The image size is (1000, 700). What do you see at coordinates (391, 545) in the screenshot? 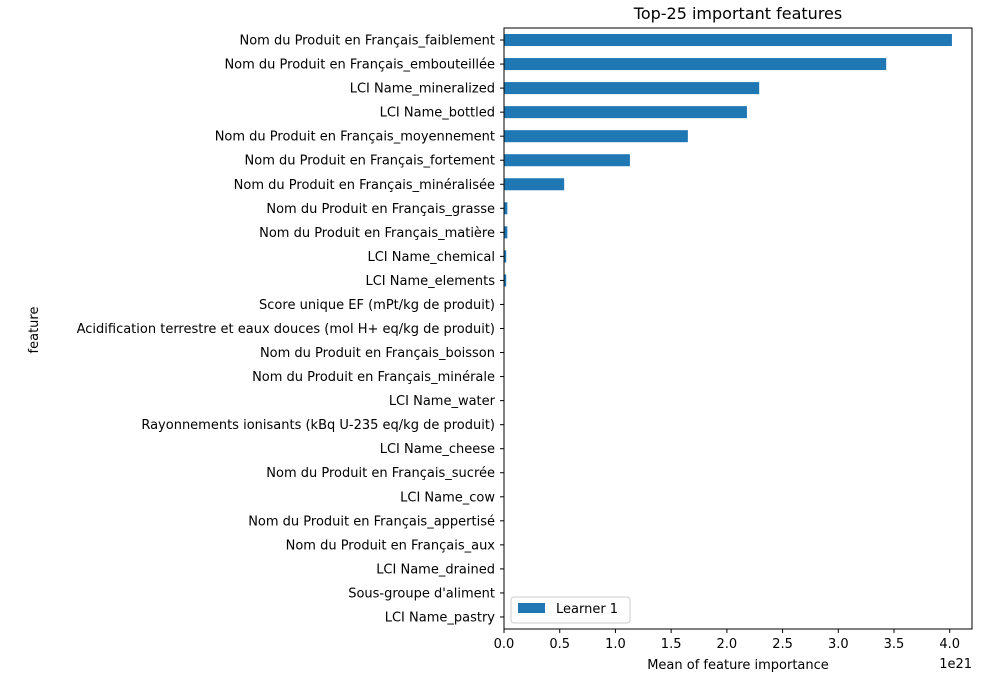
I see `y-tick-label: Nom du Produit en Français_aux` at bounding box center [391, 545].